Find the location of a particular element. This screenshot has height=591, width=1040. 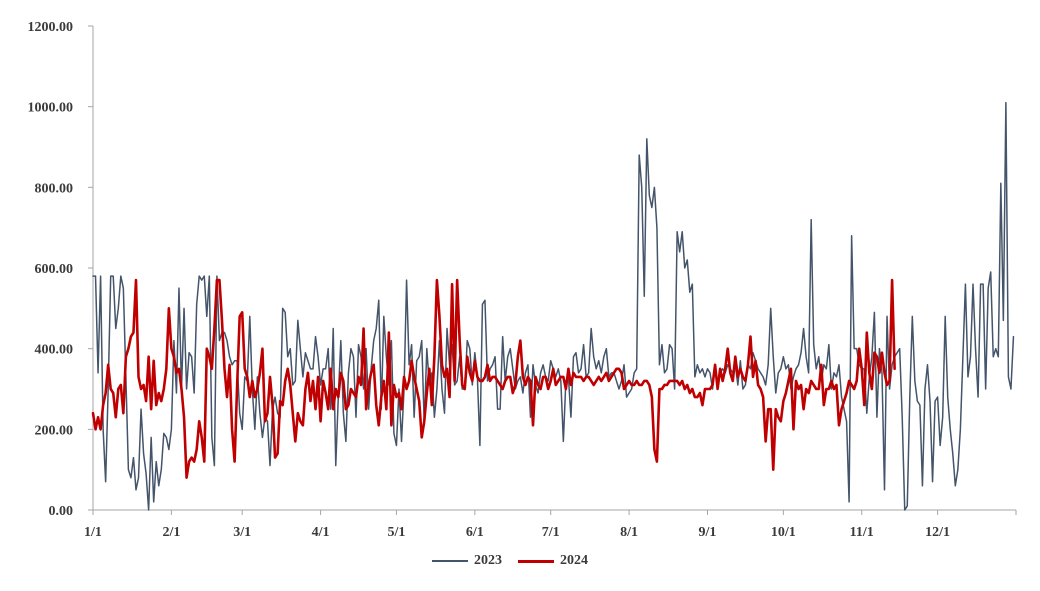

y-tick-label: 0.00 is located at coordinates (61, 511).